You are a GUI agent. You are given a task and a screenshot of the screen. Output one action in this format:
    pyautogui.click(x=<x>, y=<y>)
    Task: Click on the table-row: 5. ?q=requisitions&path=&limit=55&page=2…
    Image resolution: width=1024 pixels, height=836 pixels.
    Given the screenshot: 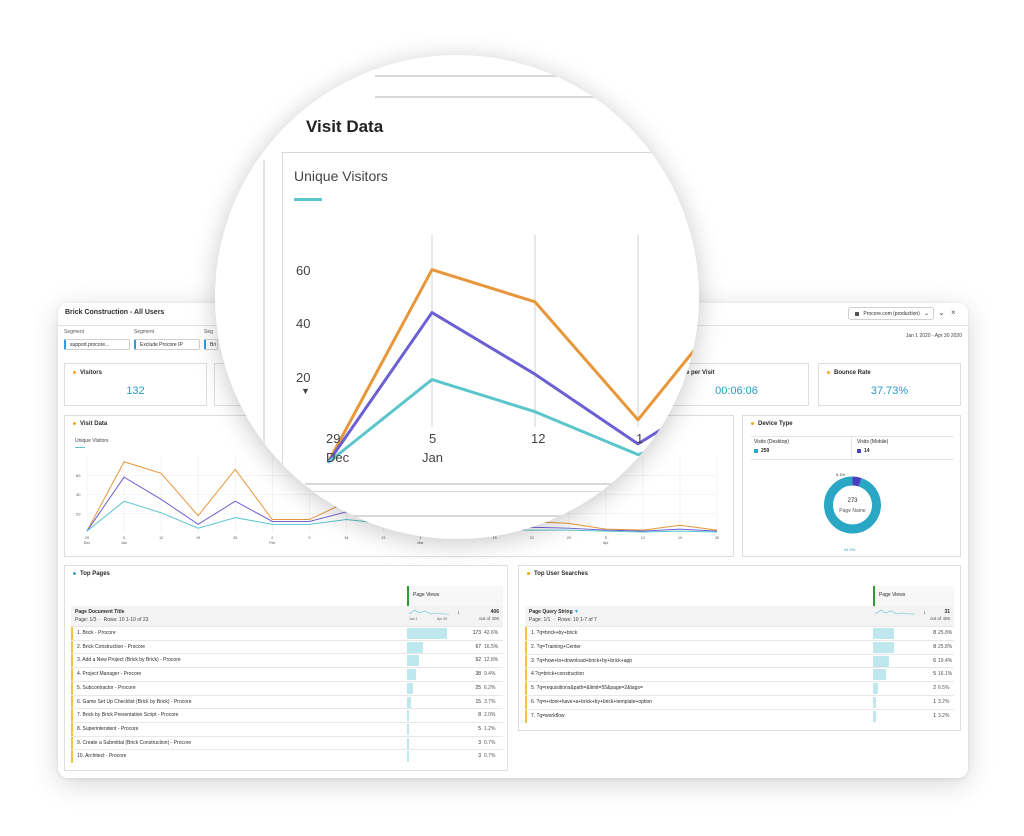 What is the action you would take?
    pyautogui.click(x=739, y=688)
    